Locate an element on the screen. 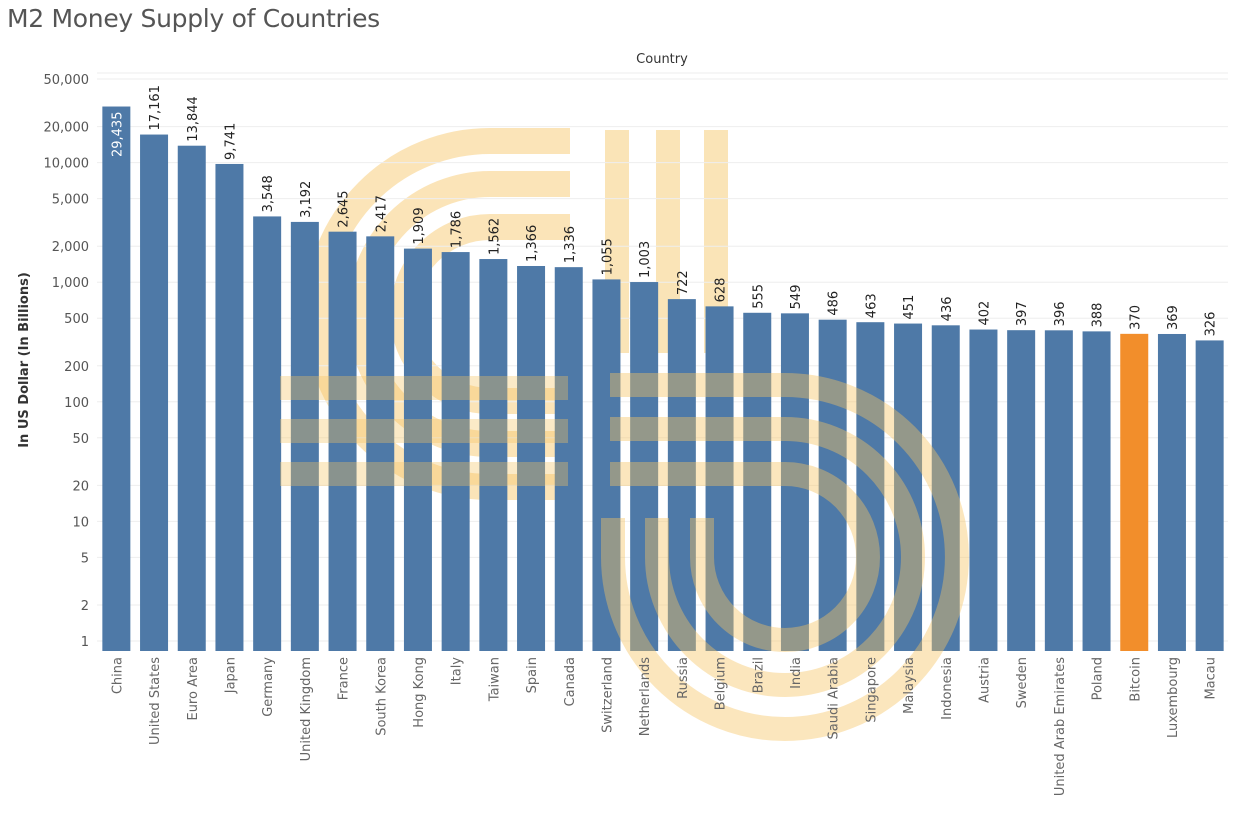  value-label: 1,366 is located at coordinates (532, 243).